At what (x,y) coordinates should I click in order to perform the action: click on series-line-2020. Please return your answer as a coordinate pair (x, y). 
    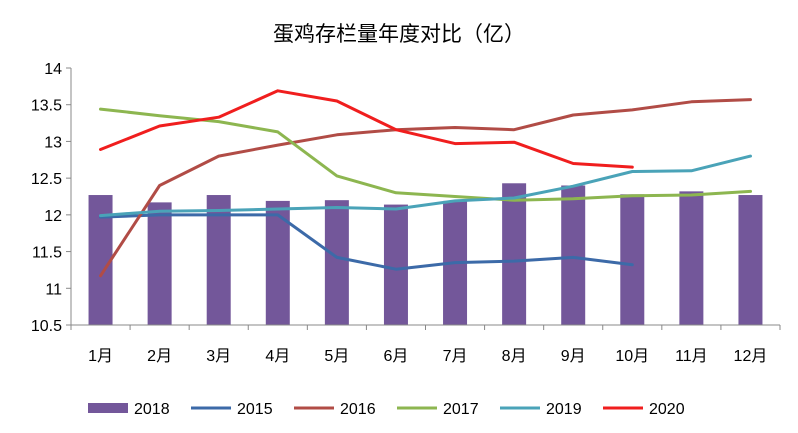
    Looking at the image, I should click on (366, 129).